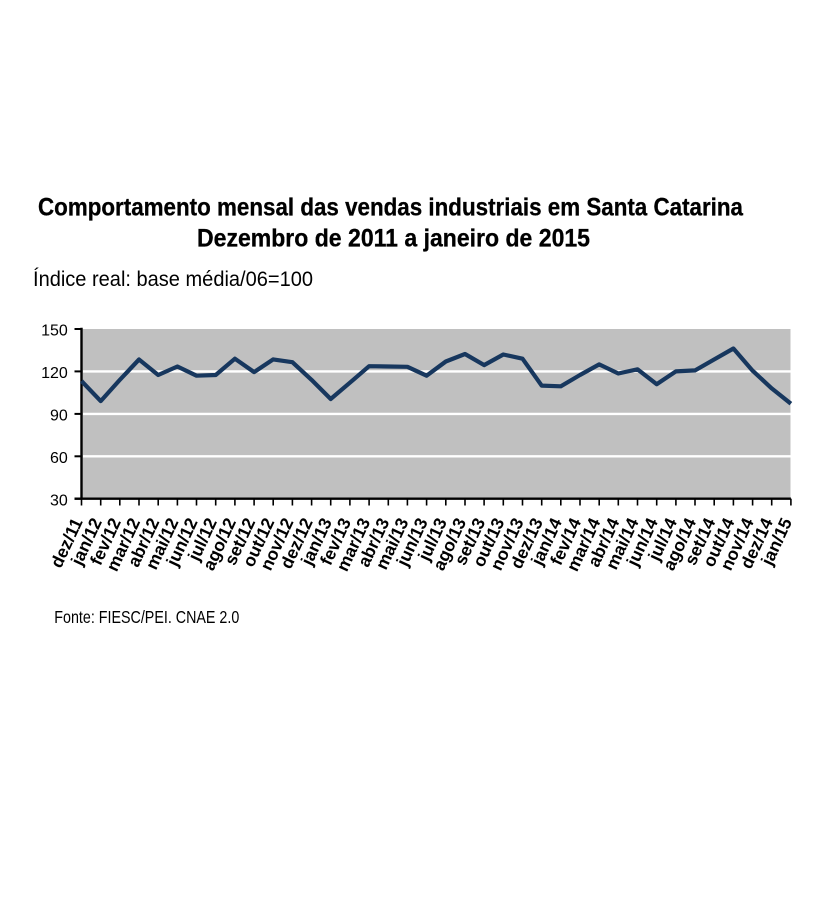 The height and width of the screenshot is (923, 836). I want to click on svg-text: Fonte: FIESC/PEI. CNAE 2.0, so click(146, 617).